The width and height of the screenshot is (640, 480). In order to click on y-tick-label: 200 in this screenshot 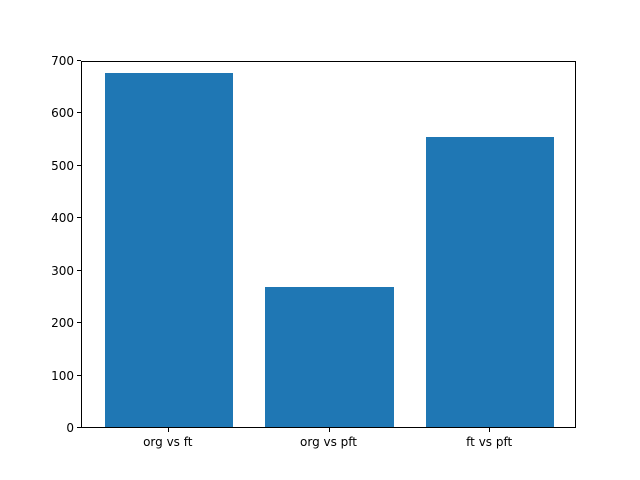, I will do `click(62, 323)`.